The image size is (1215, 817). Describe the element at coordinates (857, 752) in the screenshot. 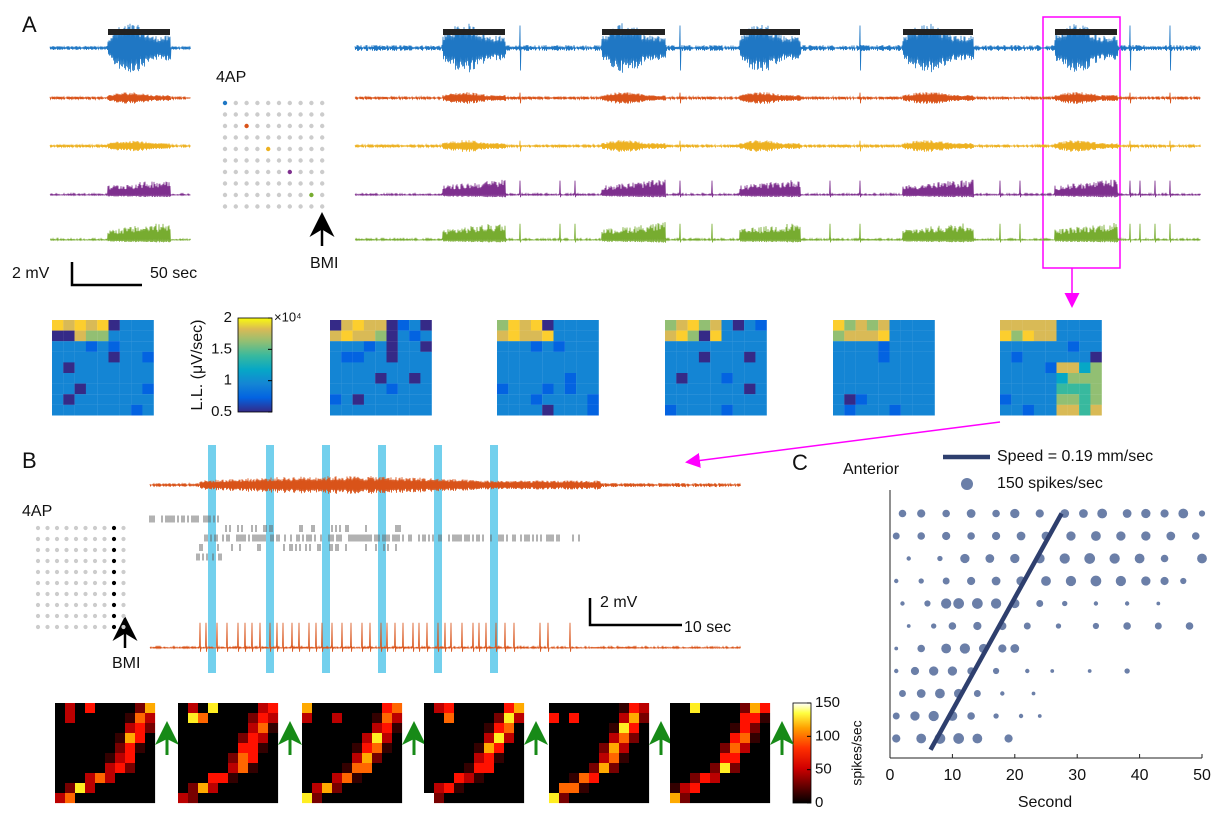

I see `colorbar-label: spikes/sec` at that location.